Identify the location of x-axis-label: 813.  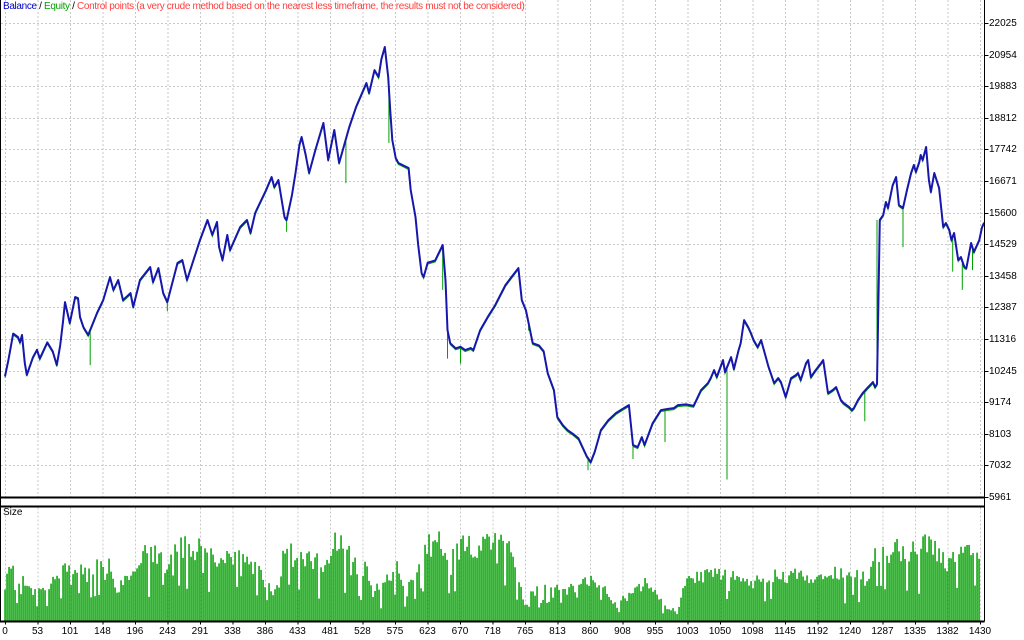
(557, 631).